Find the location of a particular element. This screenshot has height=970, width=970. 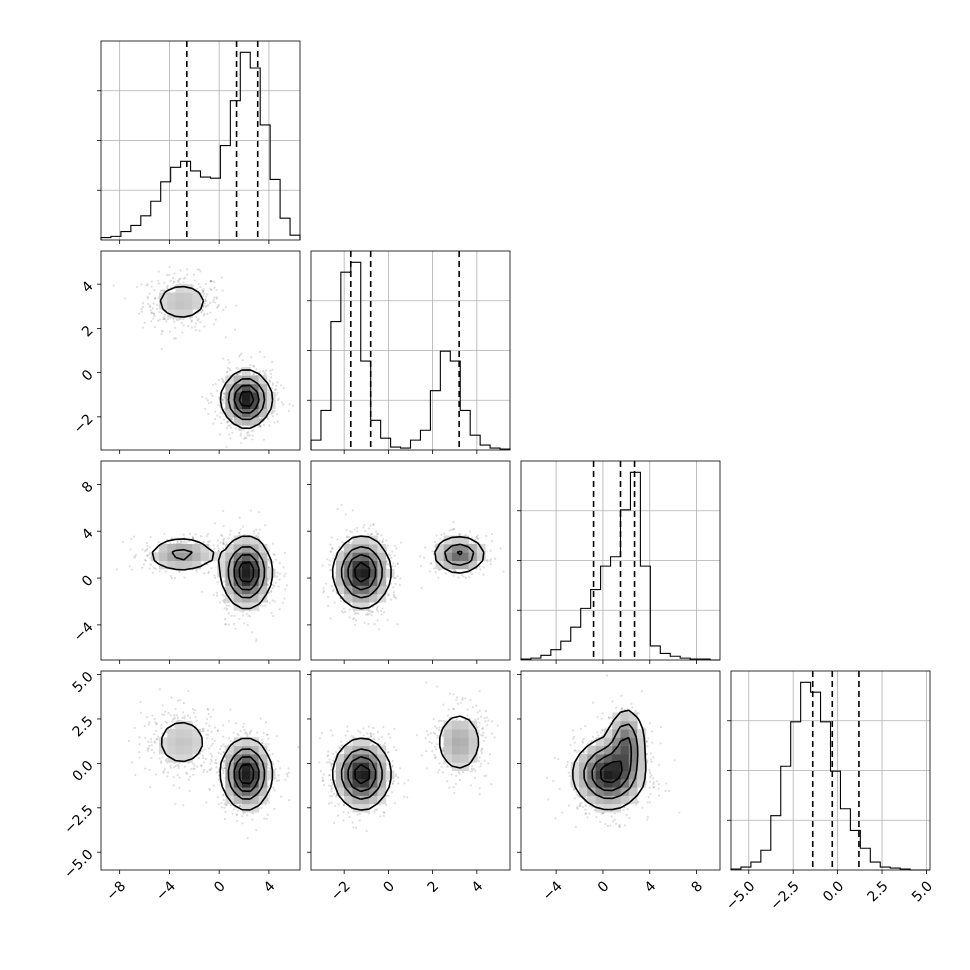

contour-line is located at coordinates (246, 572).